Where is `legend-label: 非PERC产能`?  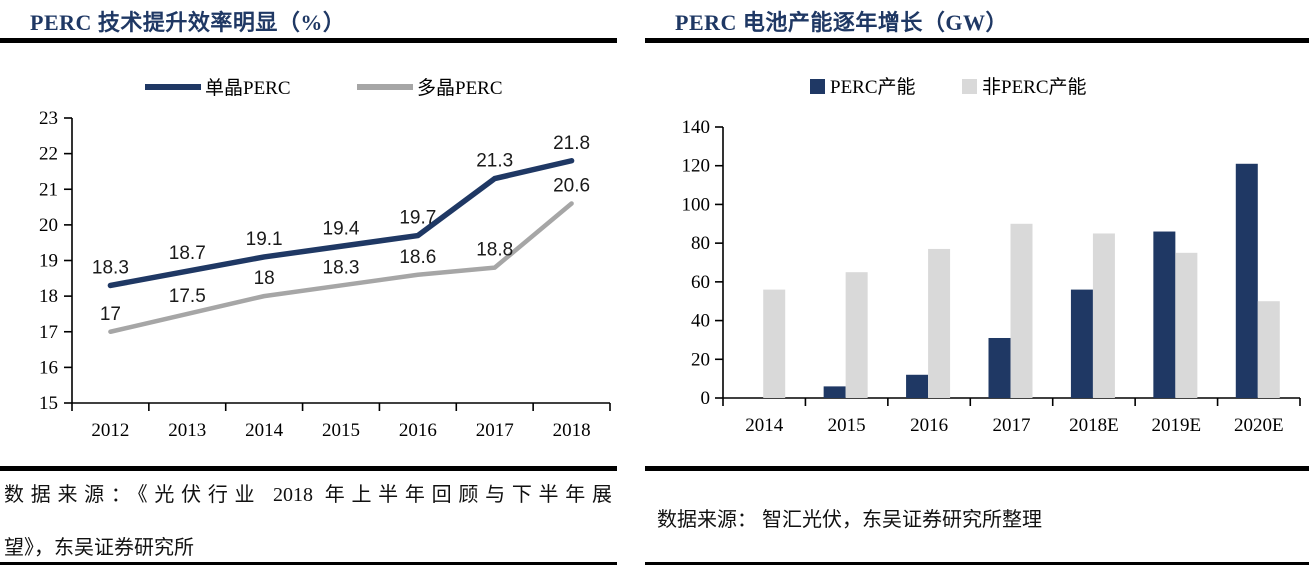
legend-label: 非PERC产能 is located at coordinates (1034, 87).